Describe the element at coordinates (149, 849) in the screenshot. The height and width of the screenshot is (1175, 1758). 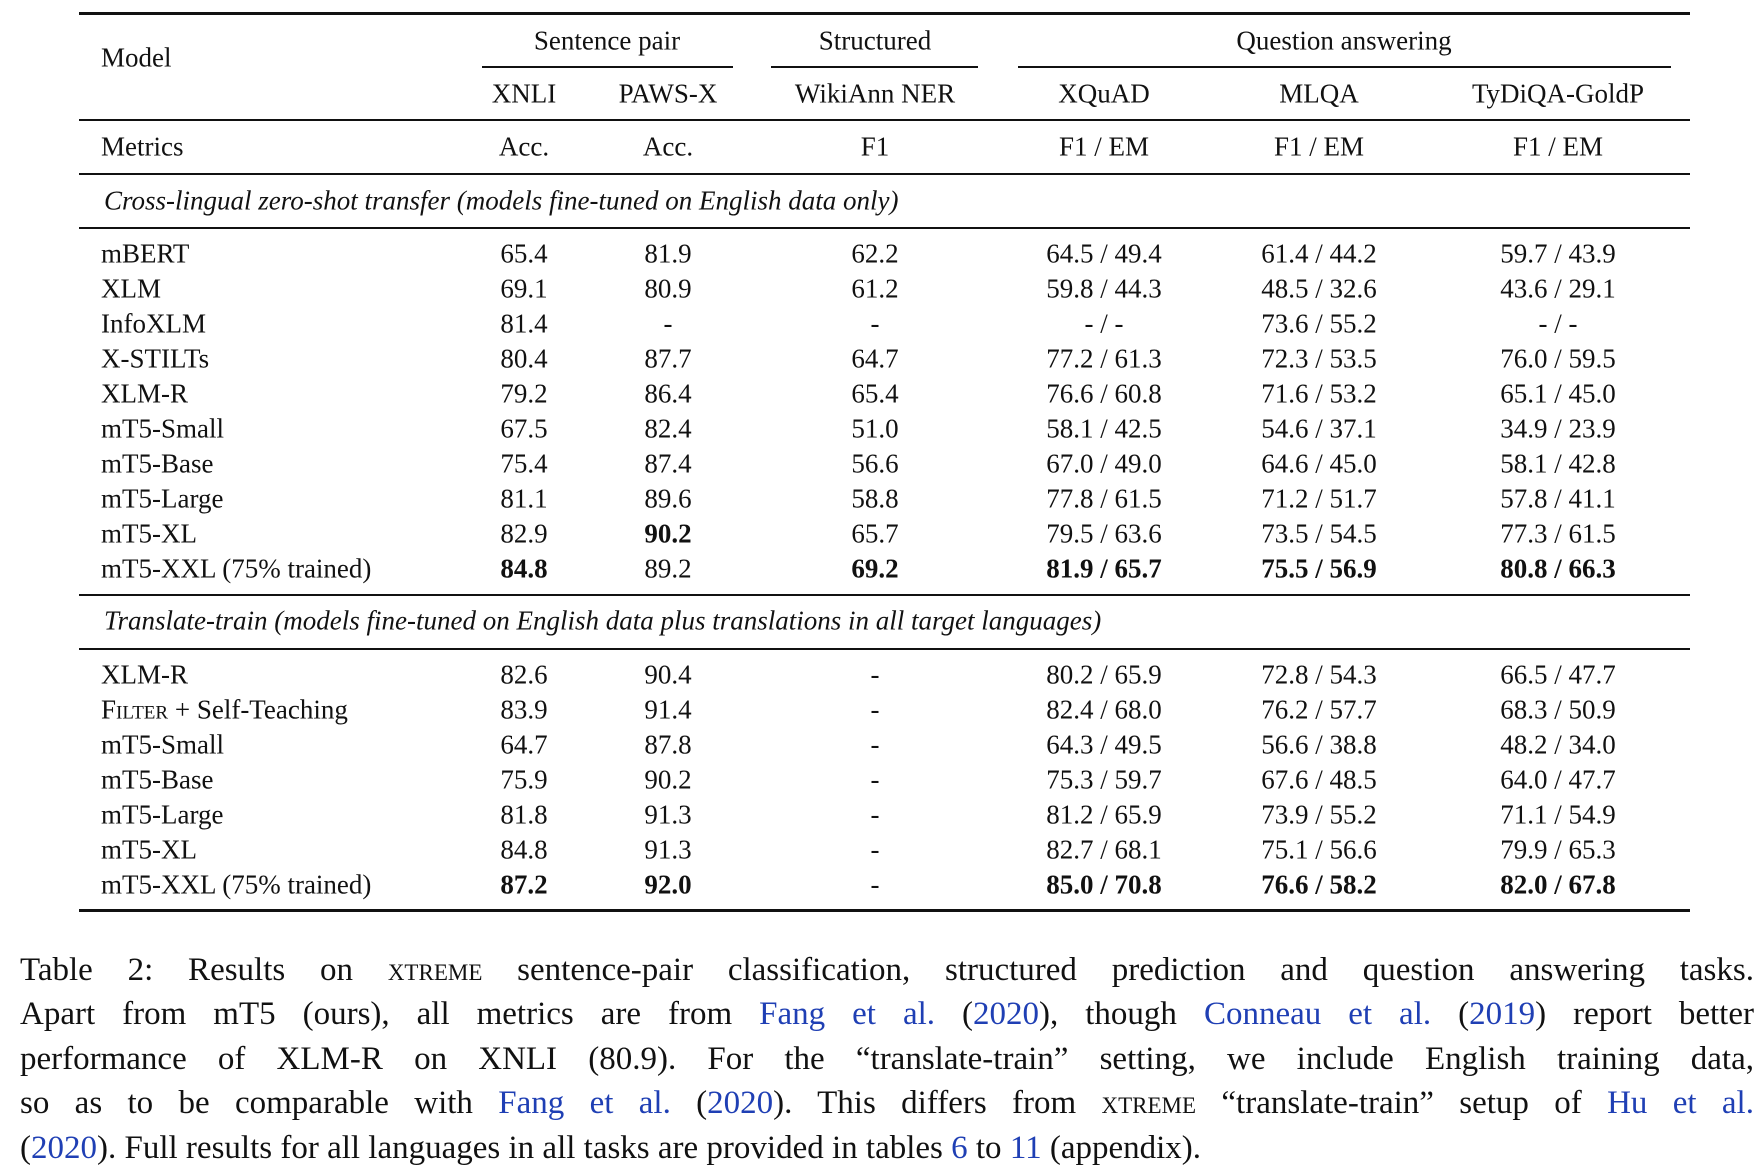
I see `model-name: mT5-XL` at that location.